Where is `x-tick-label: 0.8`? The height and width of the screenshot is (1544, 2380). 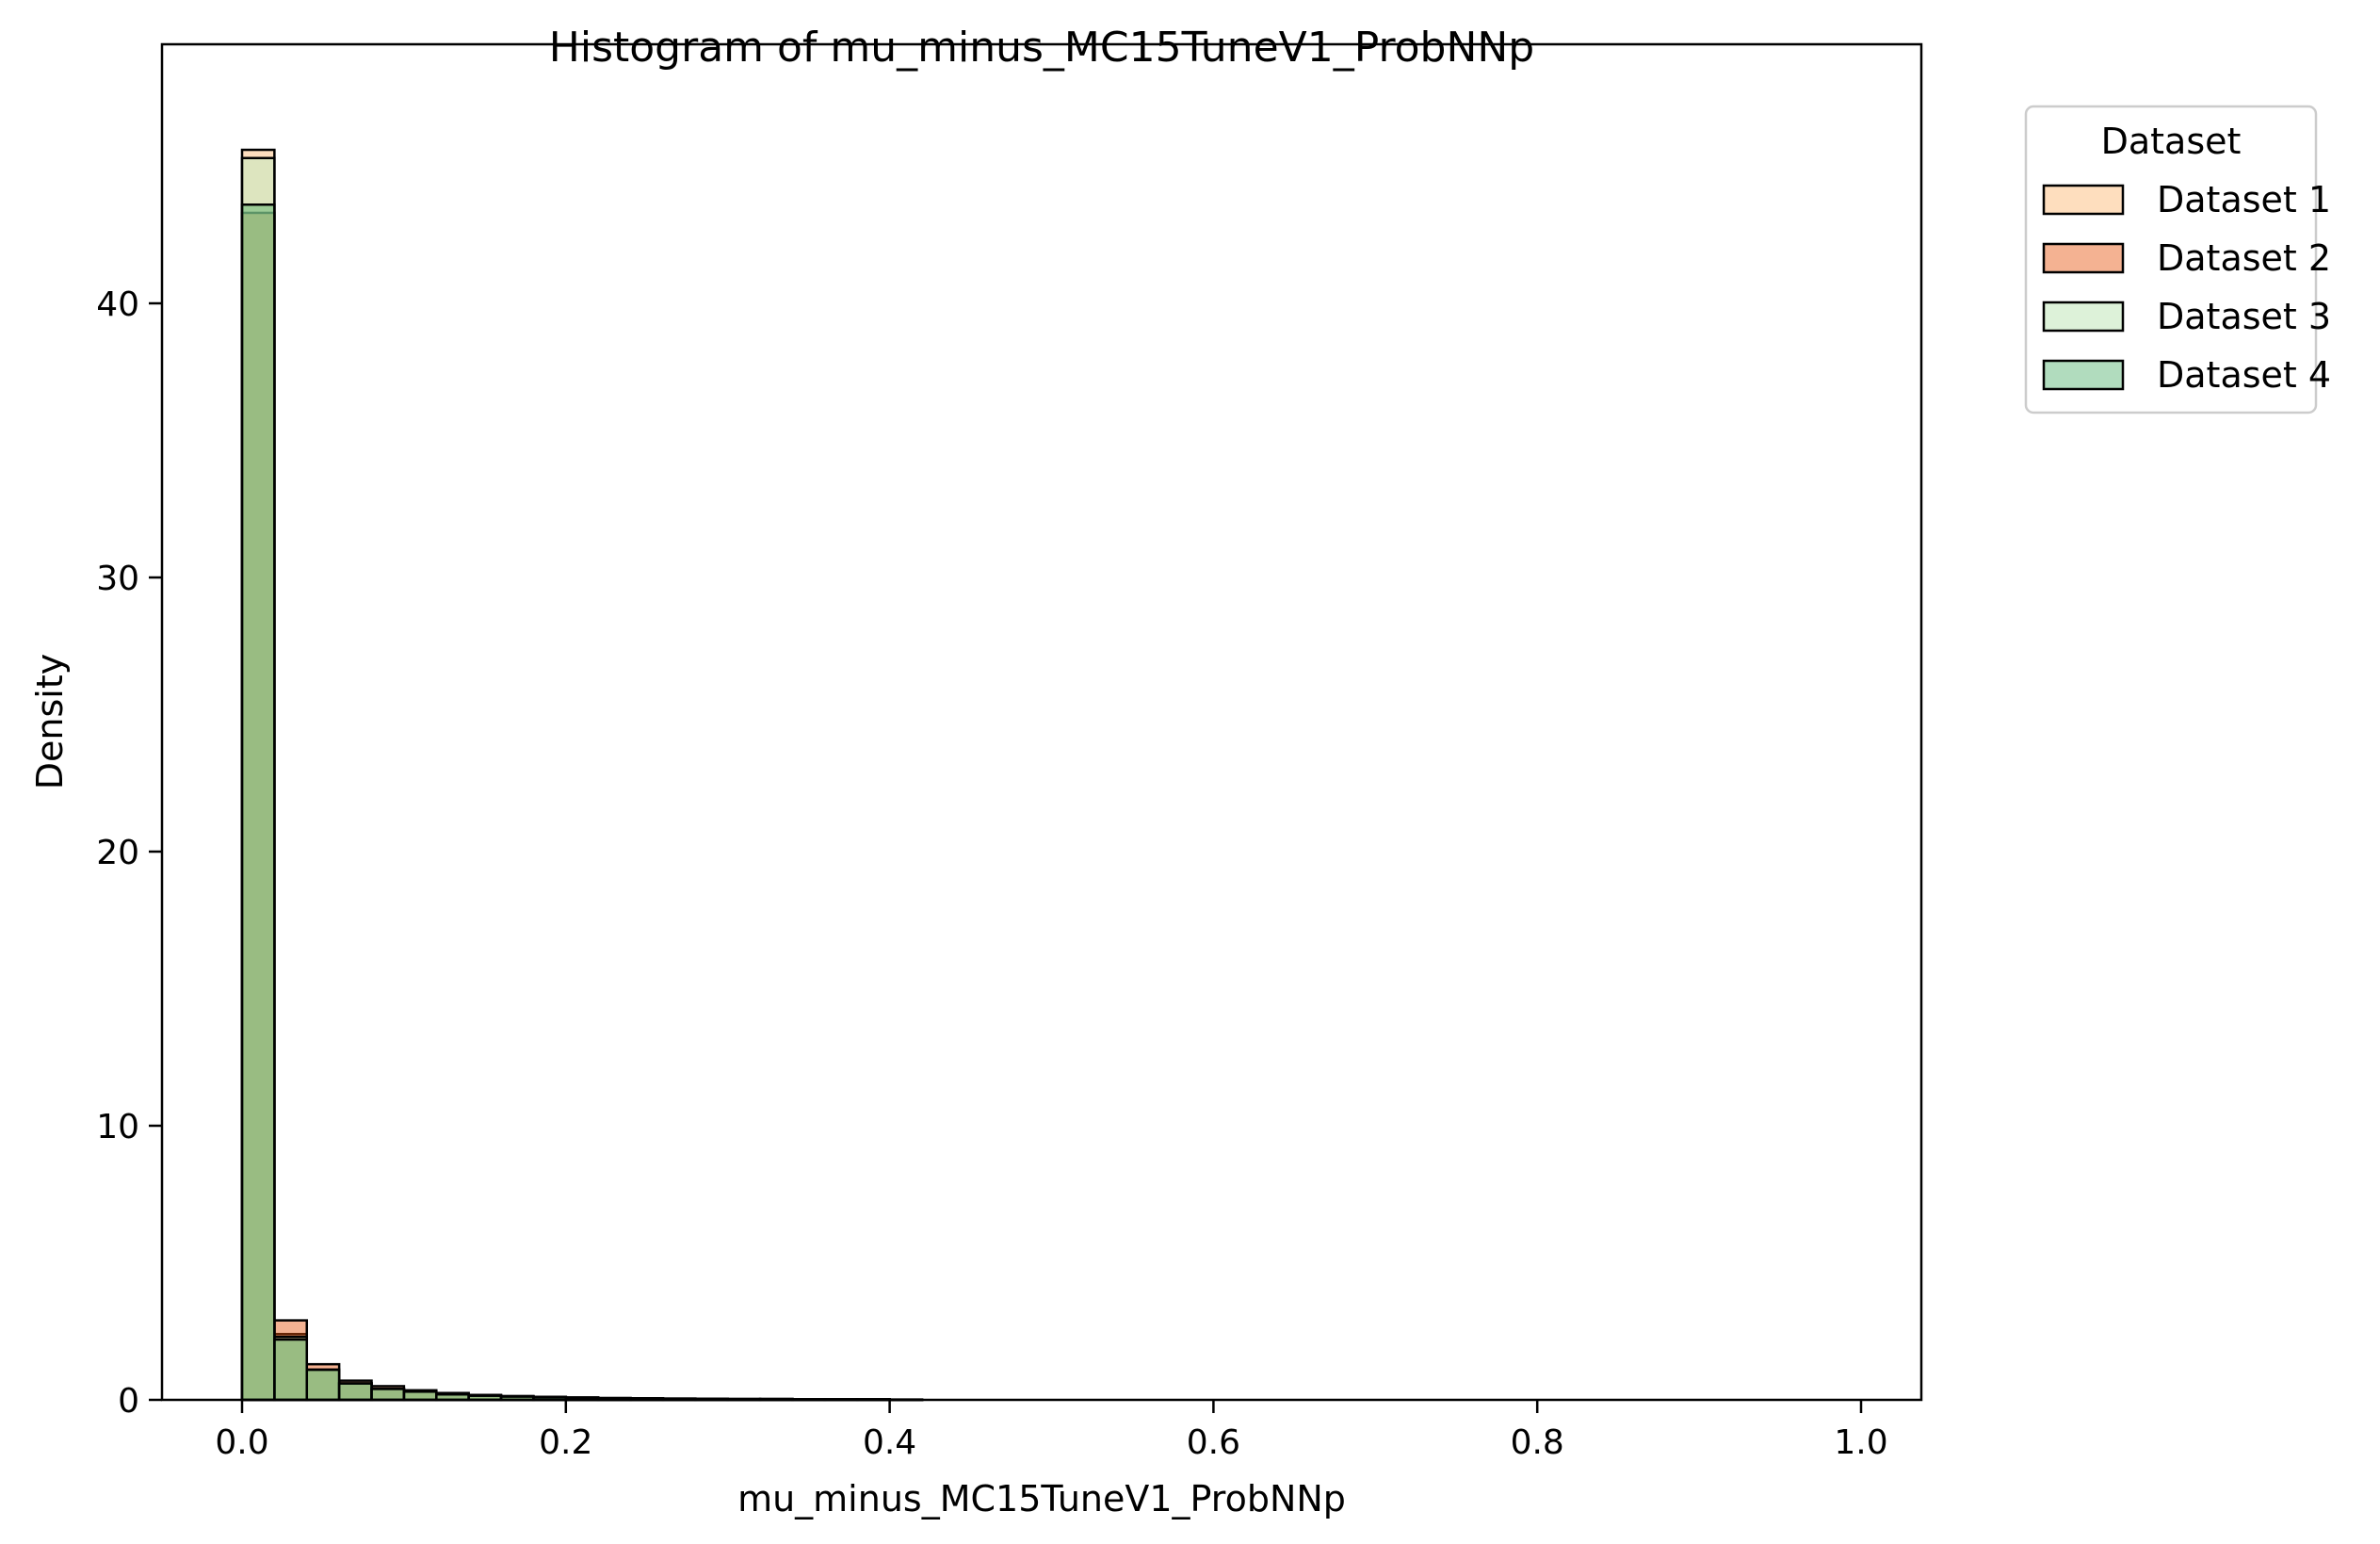 x-tick-label: 0.8 is located at coordinates (1537, 1442).